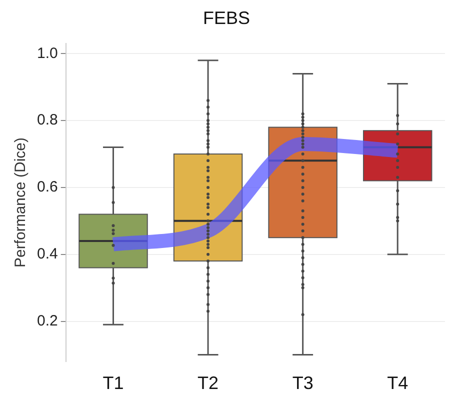 The image size is (463, 415). Describe the element at coordinates (397, 383) in the screenshot. I see `x-tick-label: T4` at that location.